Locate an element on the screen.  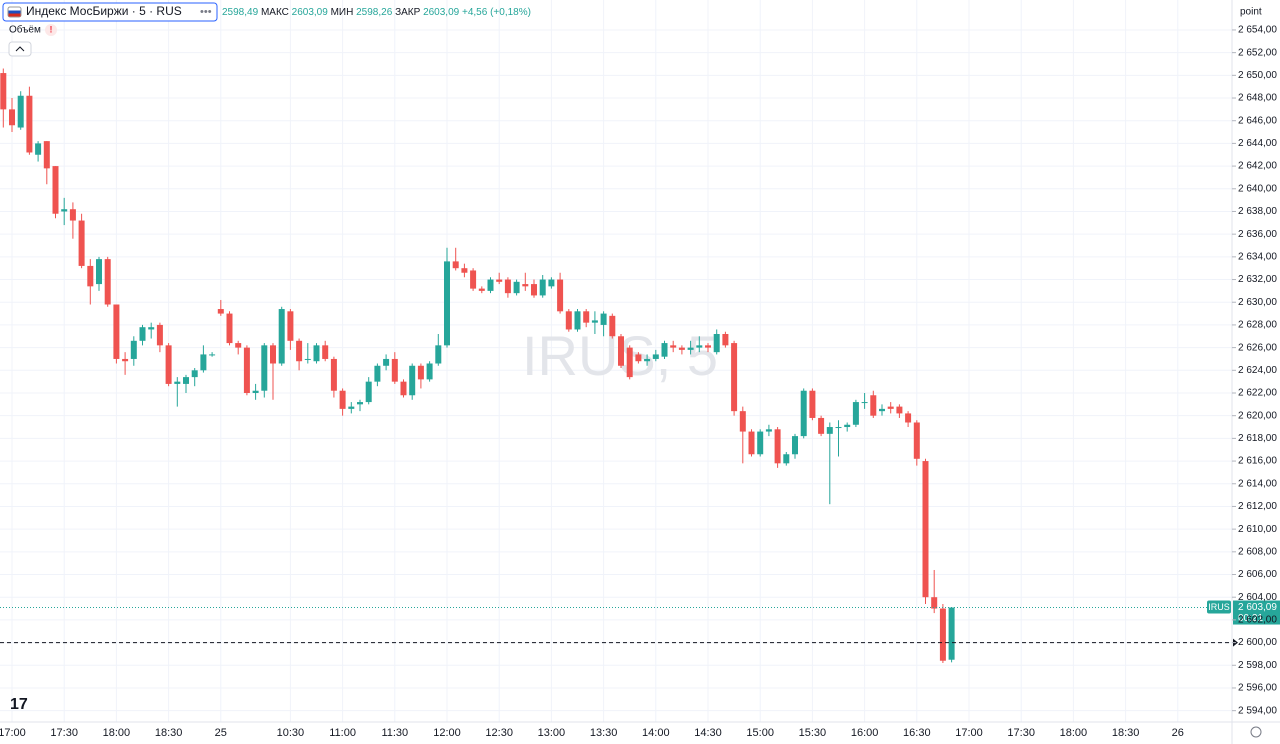
y-tick-label: 2 610,00 is located at coordinates (1257, 529).